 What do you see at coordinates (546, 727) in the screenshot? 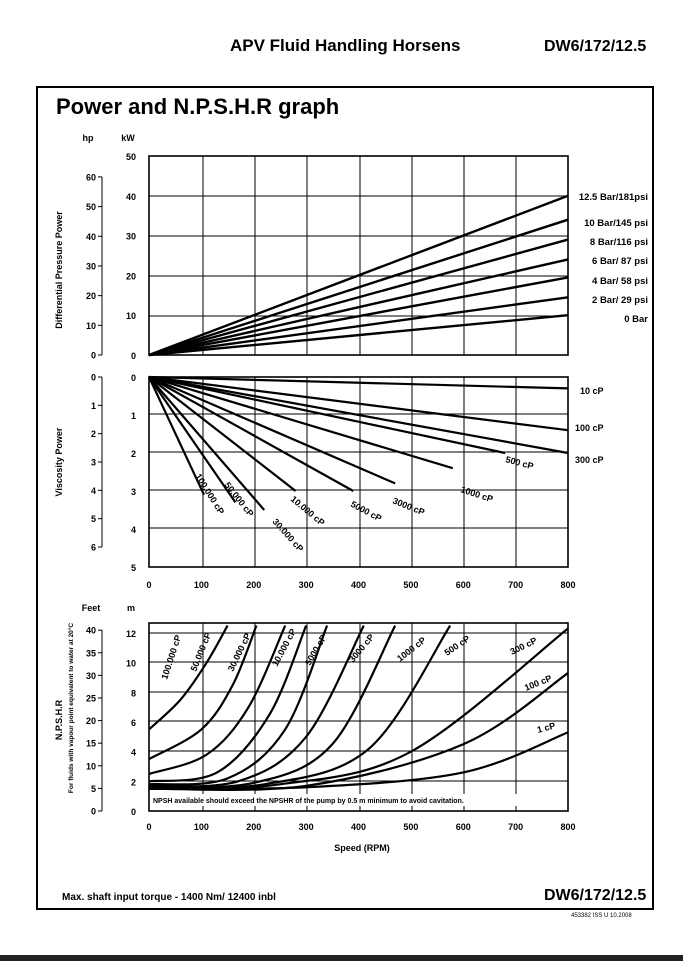
I see `npshr-series-label: 1 cP` at bounding box center [546, 727].